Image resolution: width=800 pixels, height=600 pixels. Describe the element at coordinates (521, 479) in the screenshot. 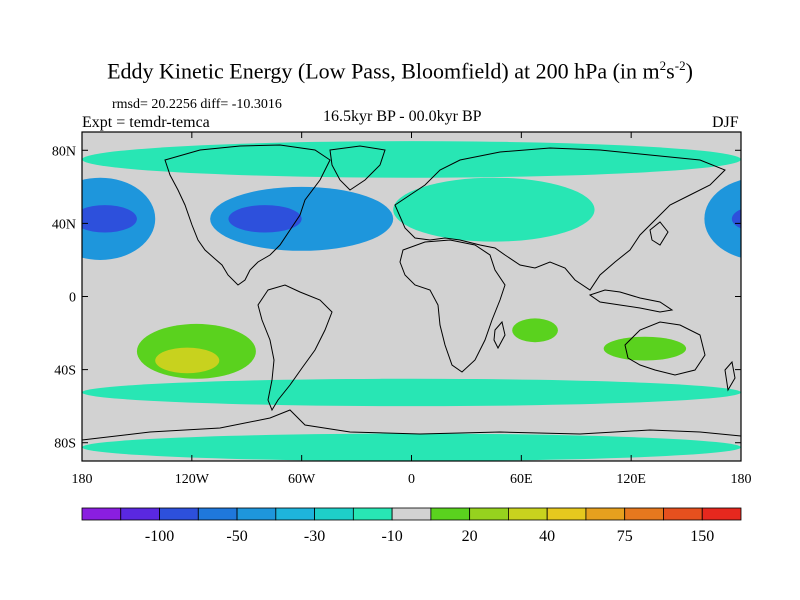

I see `x-tick-label: 60E` at that location.